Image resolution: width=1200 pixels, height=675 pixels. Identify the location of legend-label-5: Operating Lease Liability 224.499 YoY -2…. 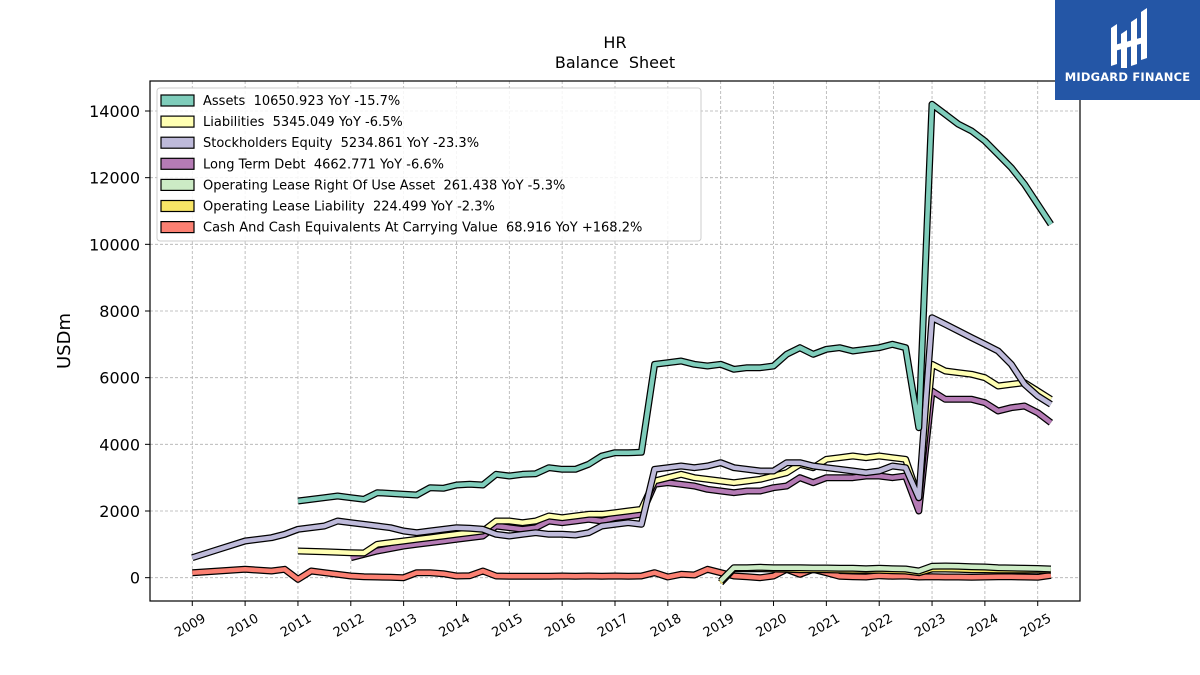
(349, 207).